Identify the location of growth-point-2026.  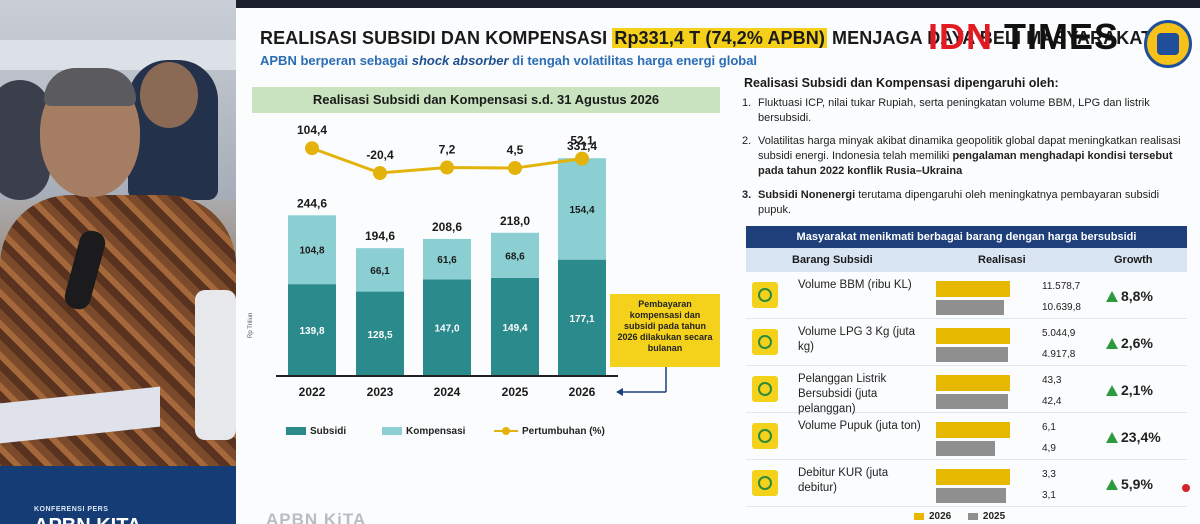
(582, 158).